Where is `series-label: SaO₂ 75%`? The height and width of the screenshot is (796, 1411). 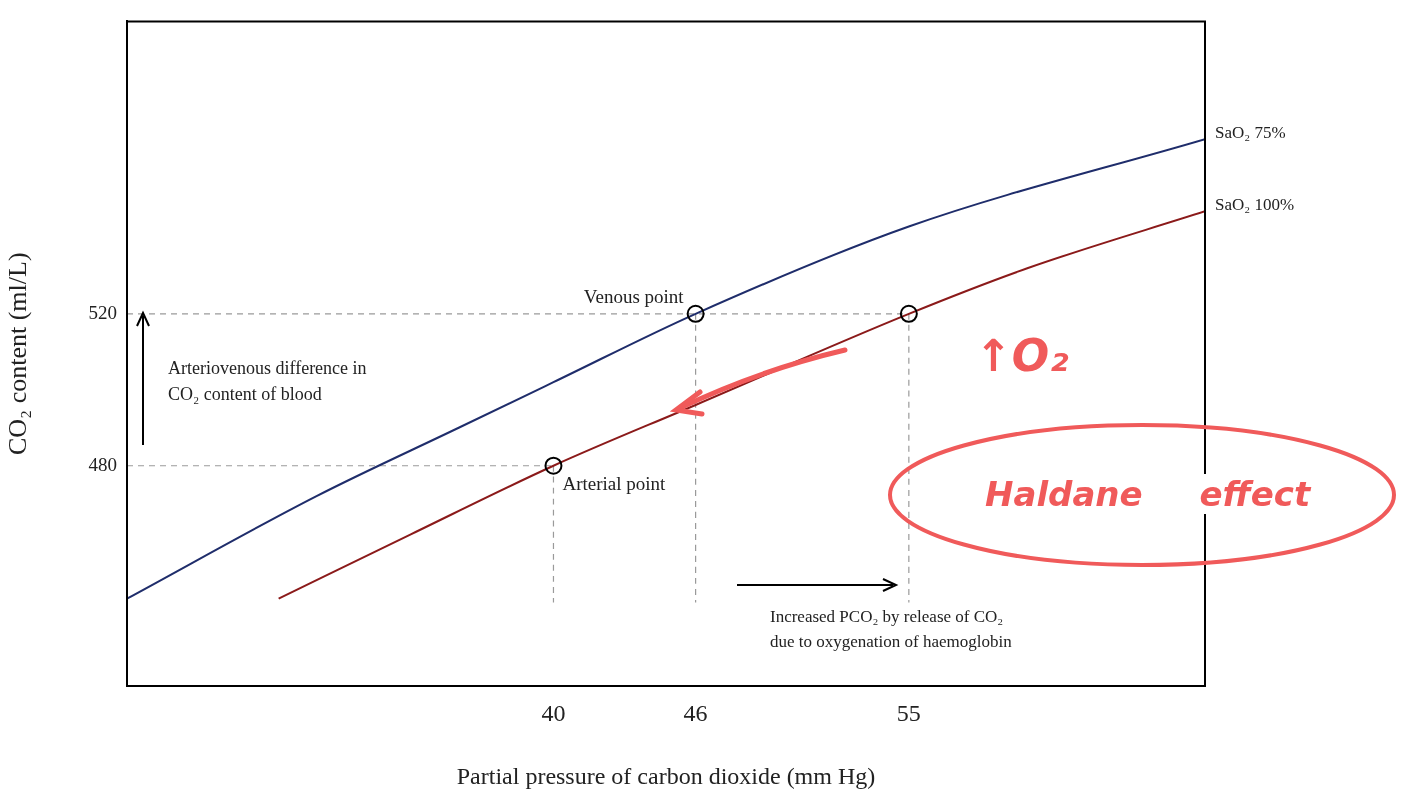 series-label: SaO₂ 75% is located at coordinates (1250, 132).